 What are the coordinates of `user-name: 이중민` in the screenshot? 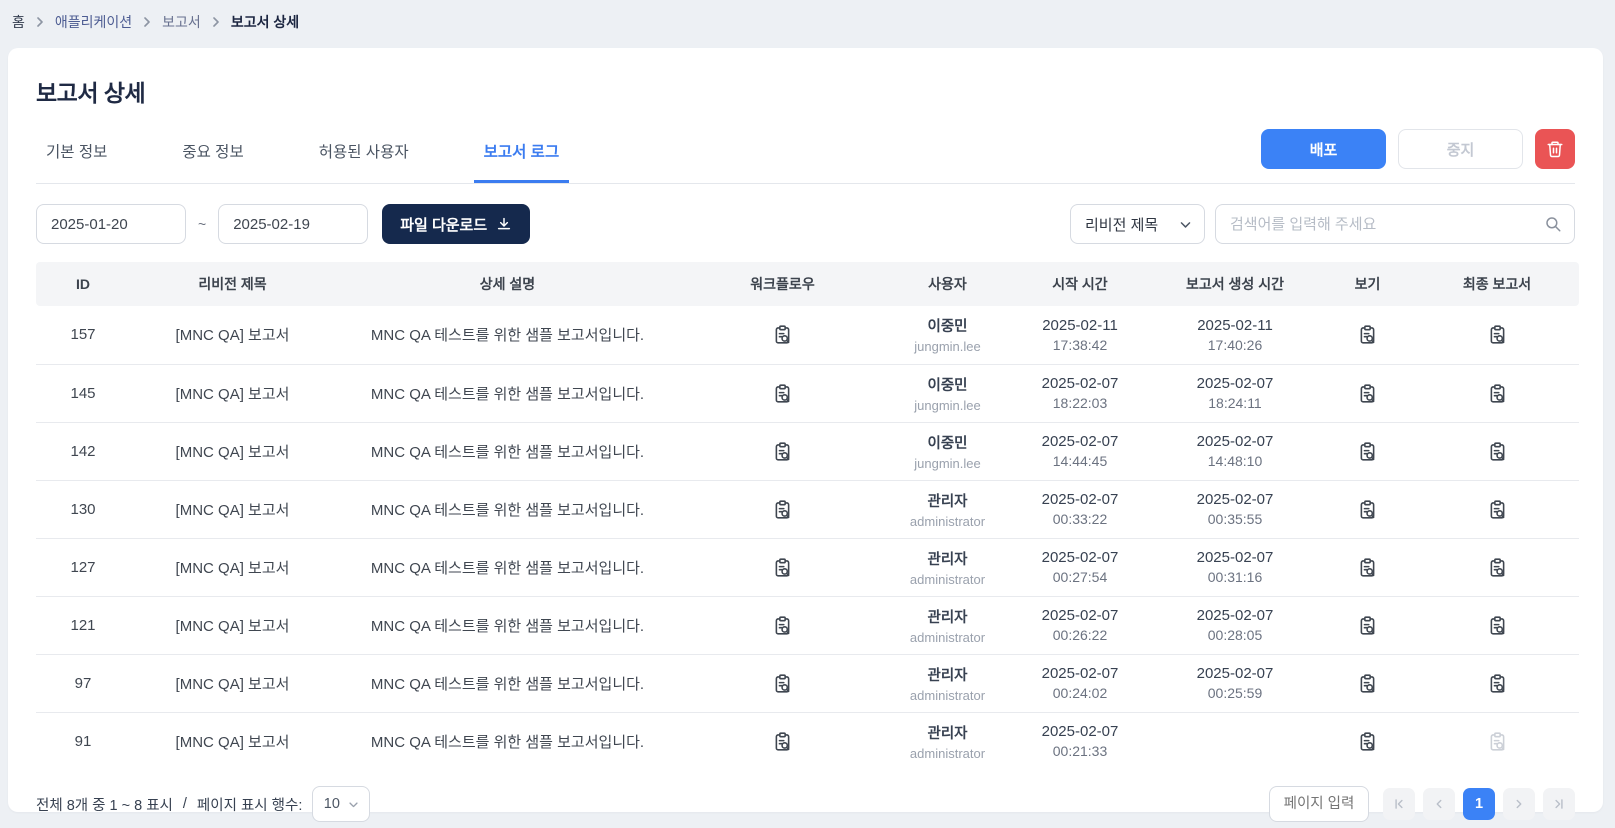 It's located at (947, 443).